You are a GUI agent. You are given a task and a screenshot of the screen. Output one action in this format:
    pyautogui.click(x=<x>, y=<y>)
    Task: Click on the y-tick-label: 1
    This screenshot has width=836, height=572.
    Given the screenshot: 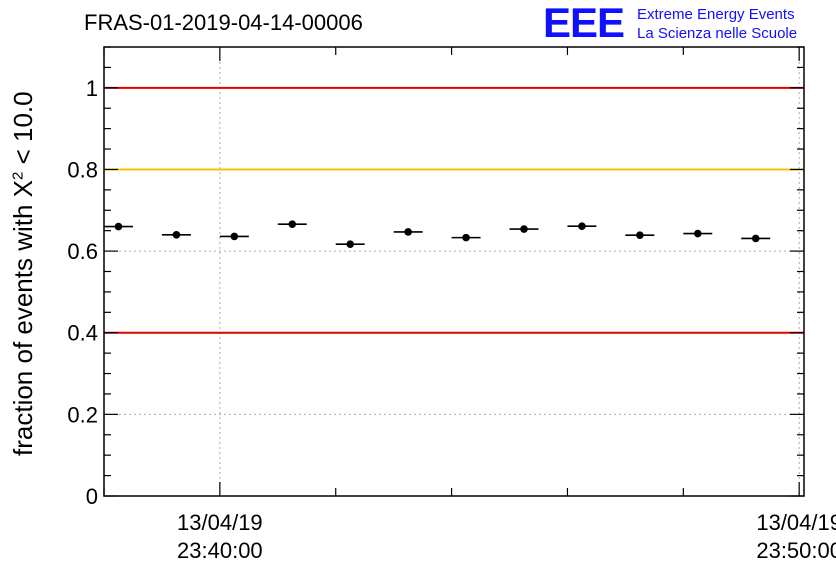 What is the action you would take?
    pyautogui.click(x=92, y=88)
    